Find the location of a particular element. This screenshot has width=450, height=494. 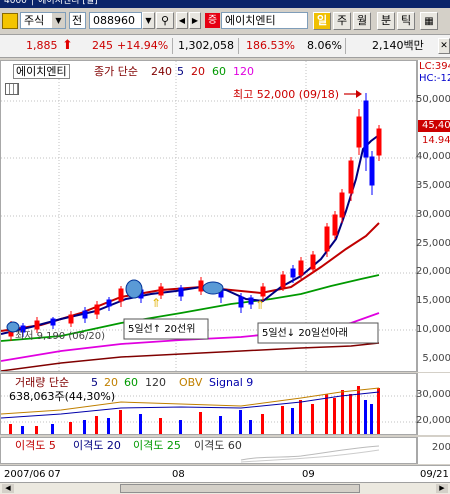

price-change-pct: +14.94% is located at coordinates (143, 45).